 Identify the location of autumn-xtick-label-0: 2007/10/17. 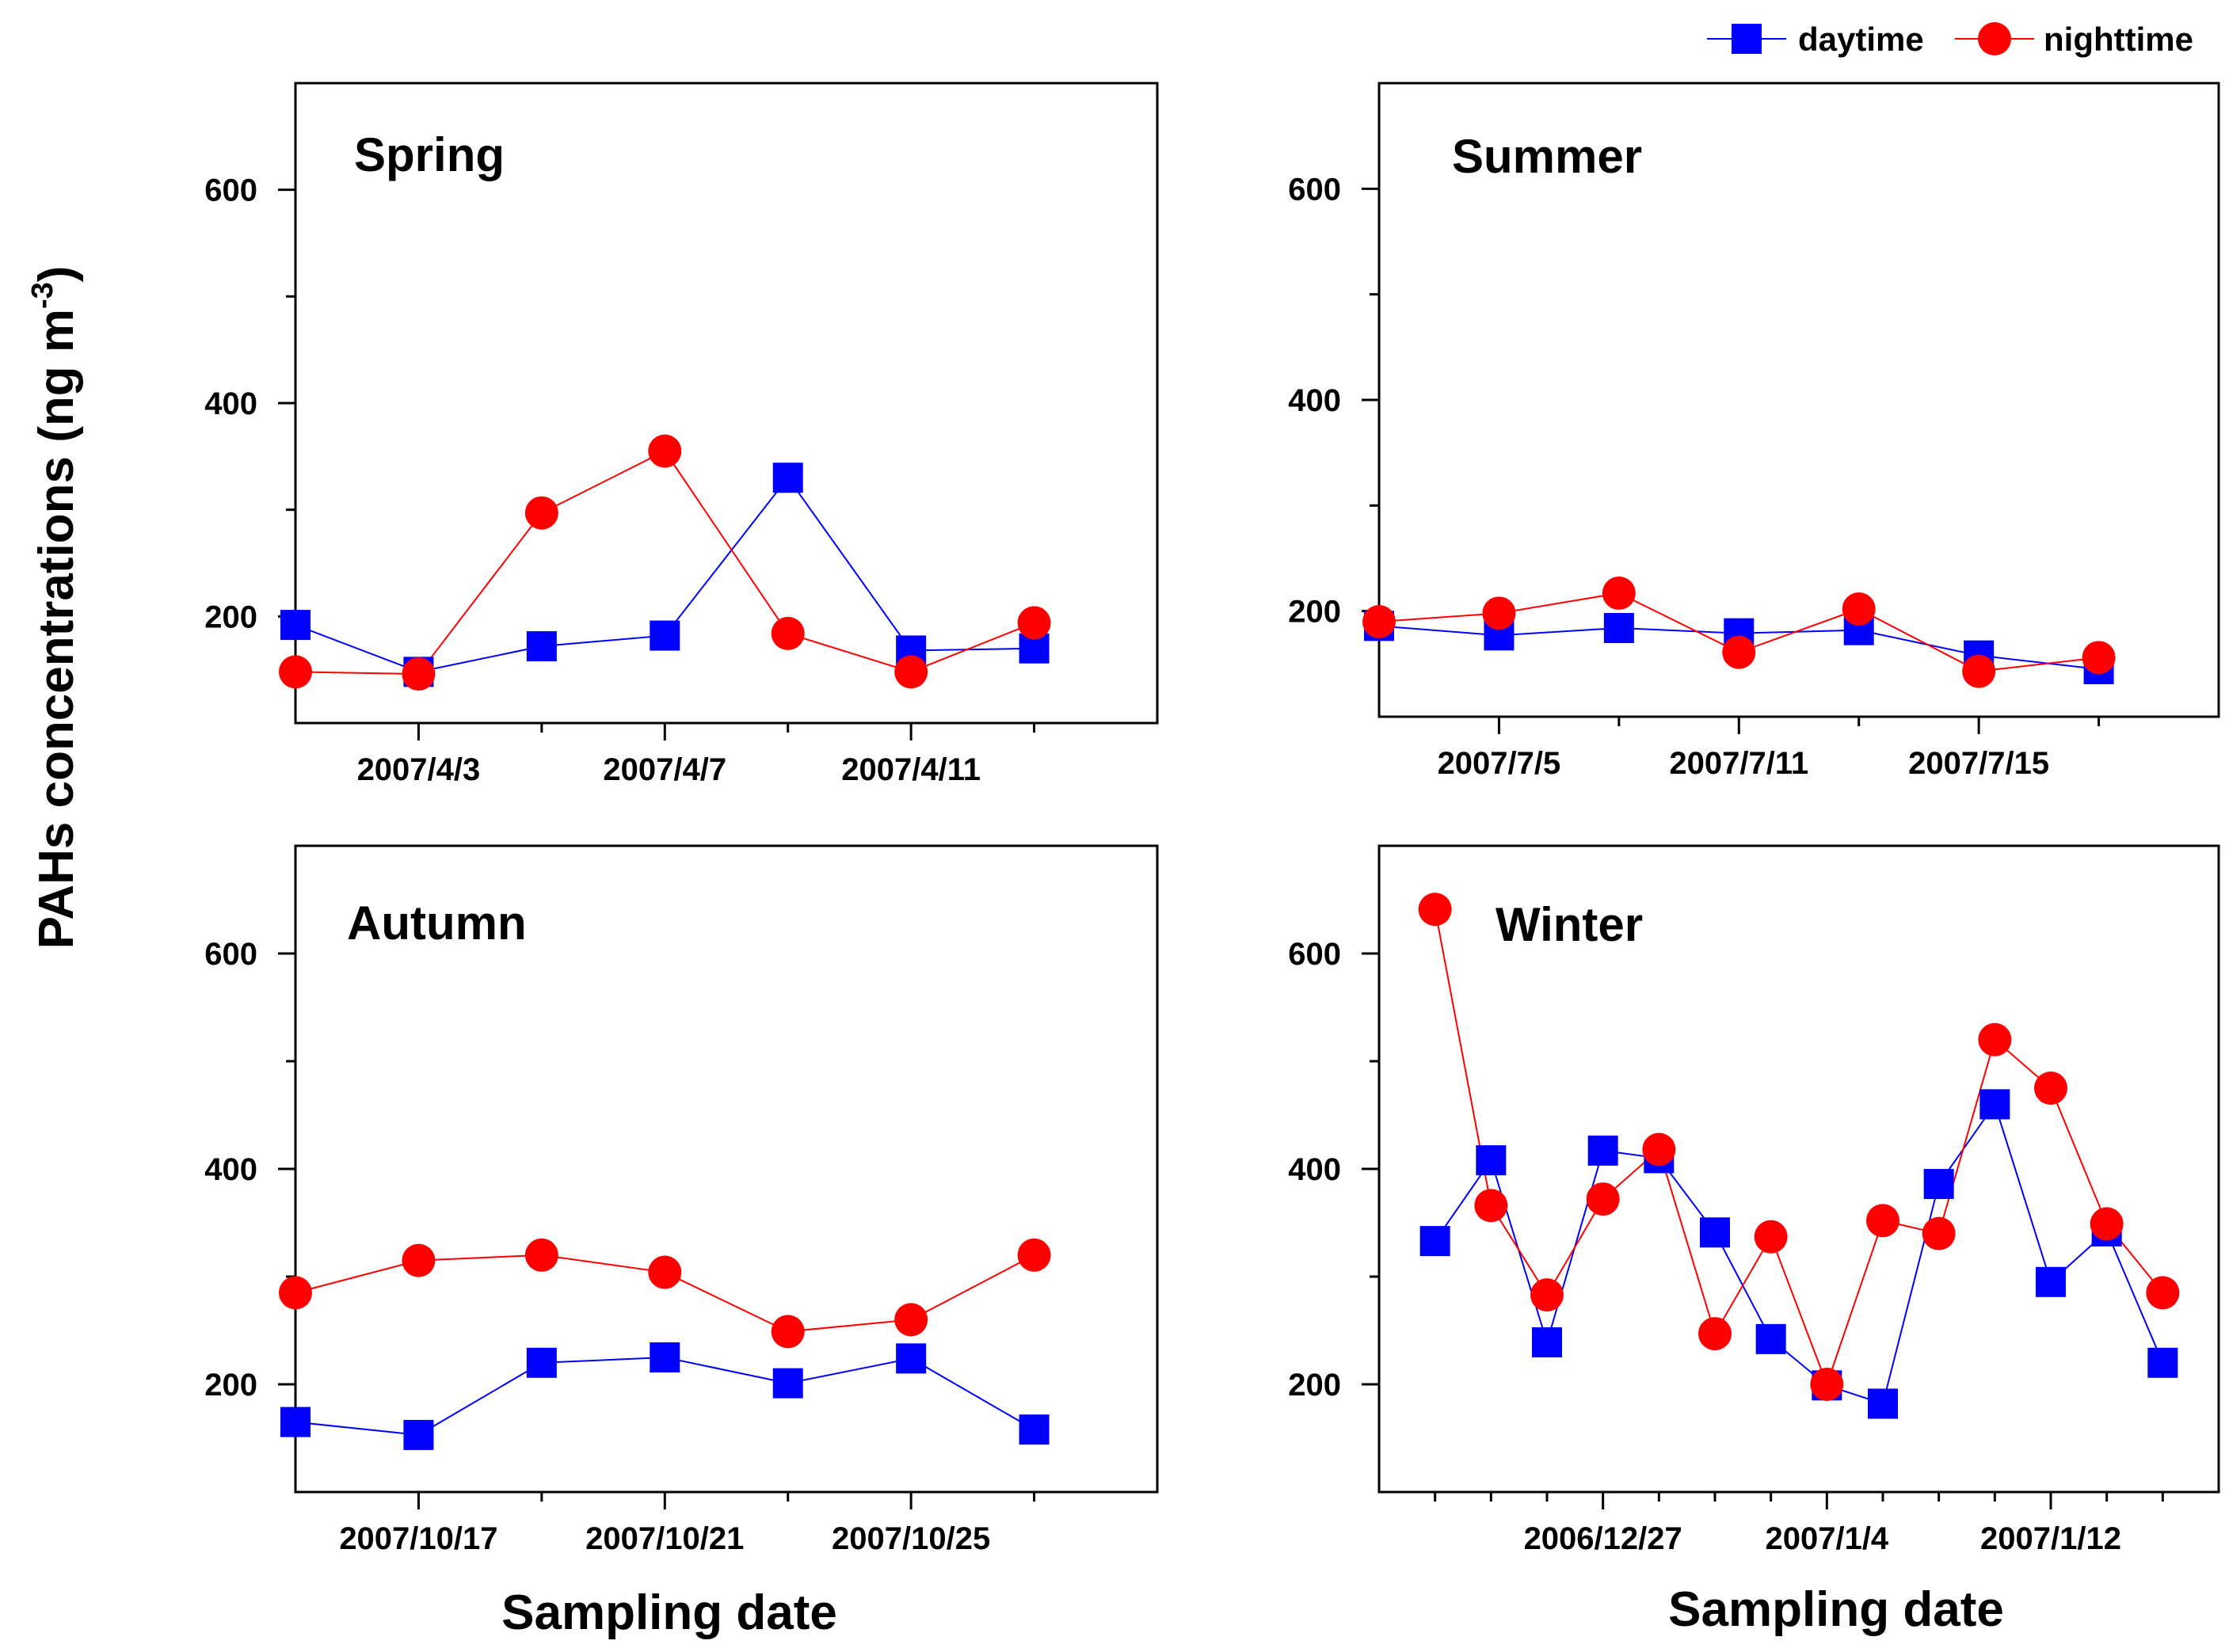
(418, 1538).